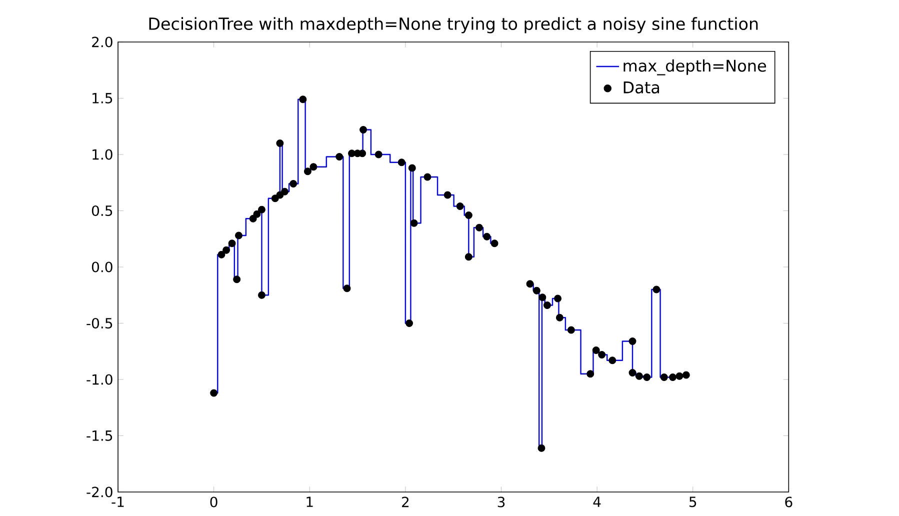 The image size is (899, 516). Describe the element at coordinates (99, 492) in the screenshot. I see `y-tick-label: -2.0` at that location.